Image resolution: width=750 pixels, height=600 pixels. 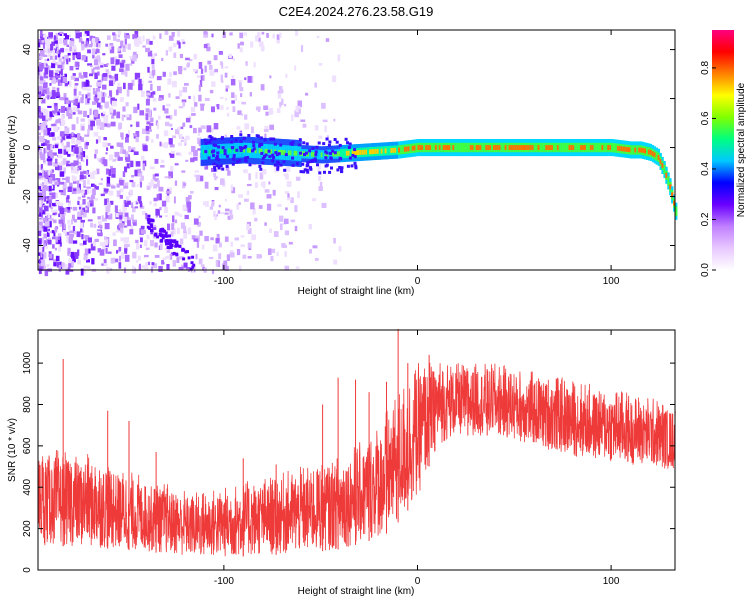 I want to click on colorbar-label: Normalized spectral amplitude, so click(x=741, y=149).